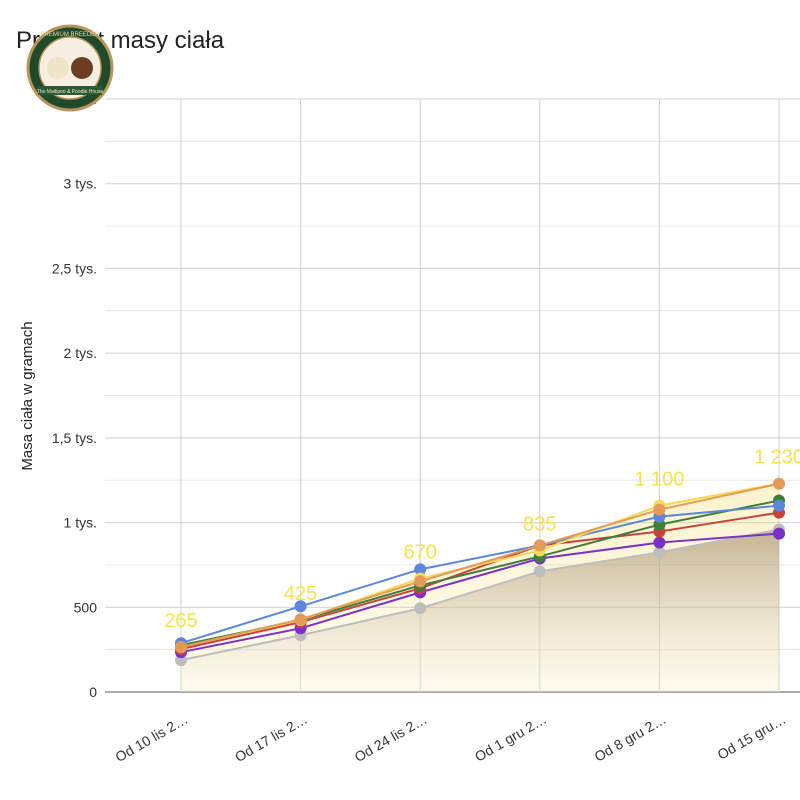 This screenshot has width=800, height=800. I want to click on data-label: 425, so click(300, 594).